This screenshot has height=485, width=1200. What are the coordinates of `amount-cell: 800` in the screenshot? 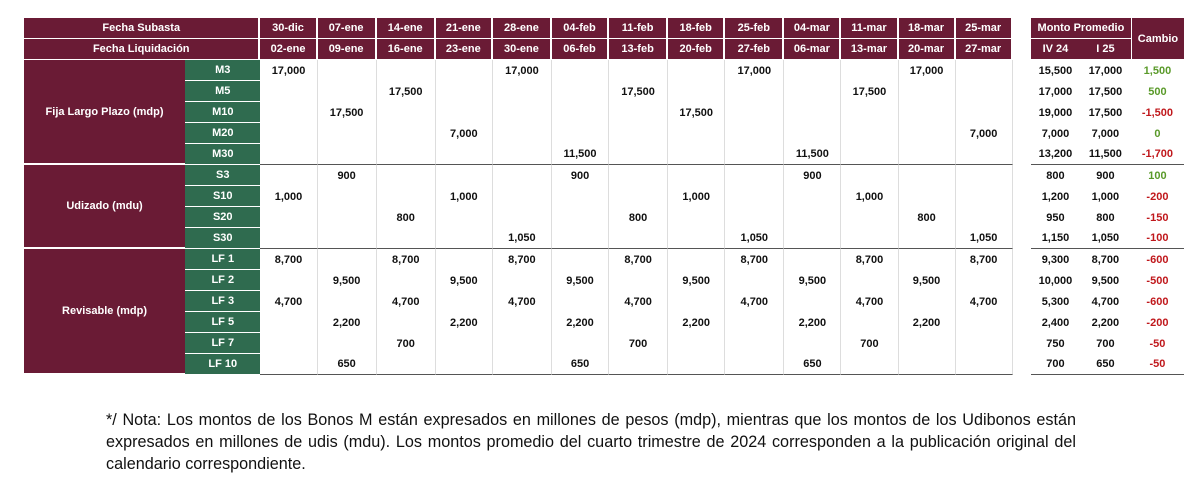 It's located at (927, 217).